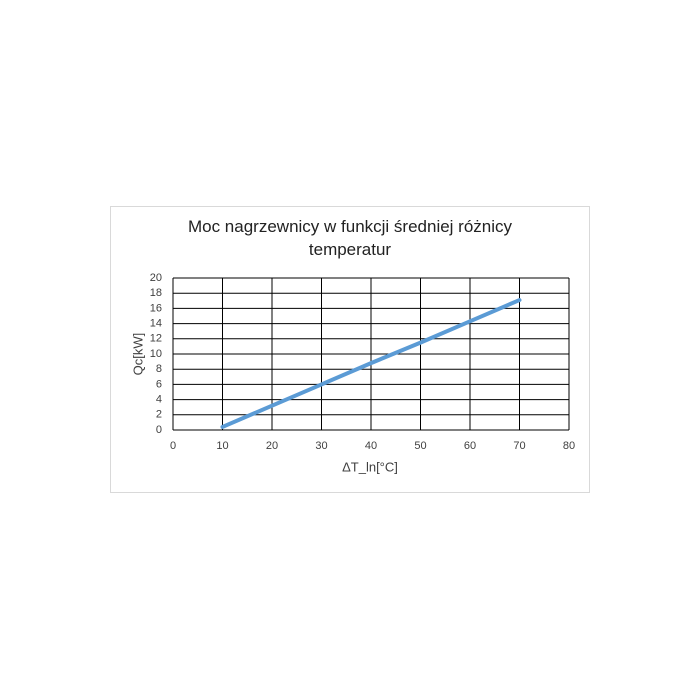 This screenshot has height=700, width=700. I want to click on x-tick-label: 50, so click(420, 446).